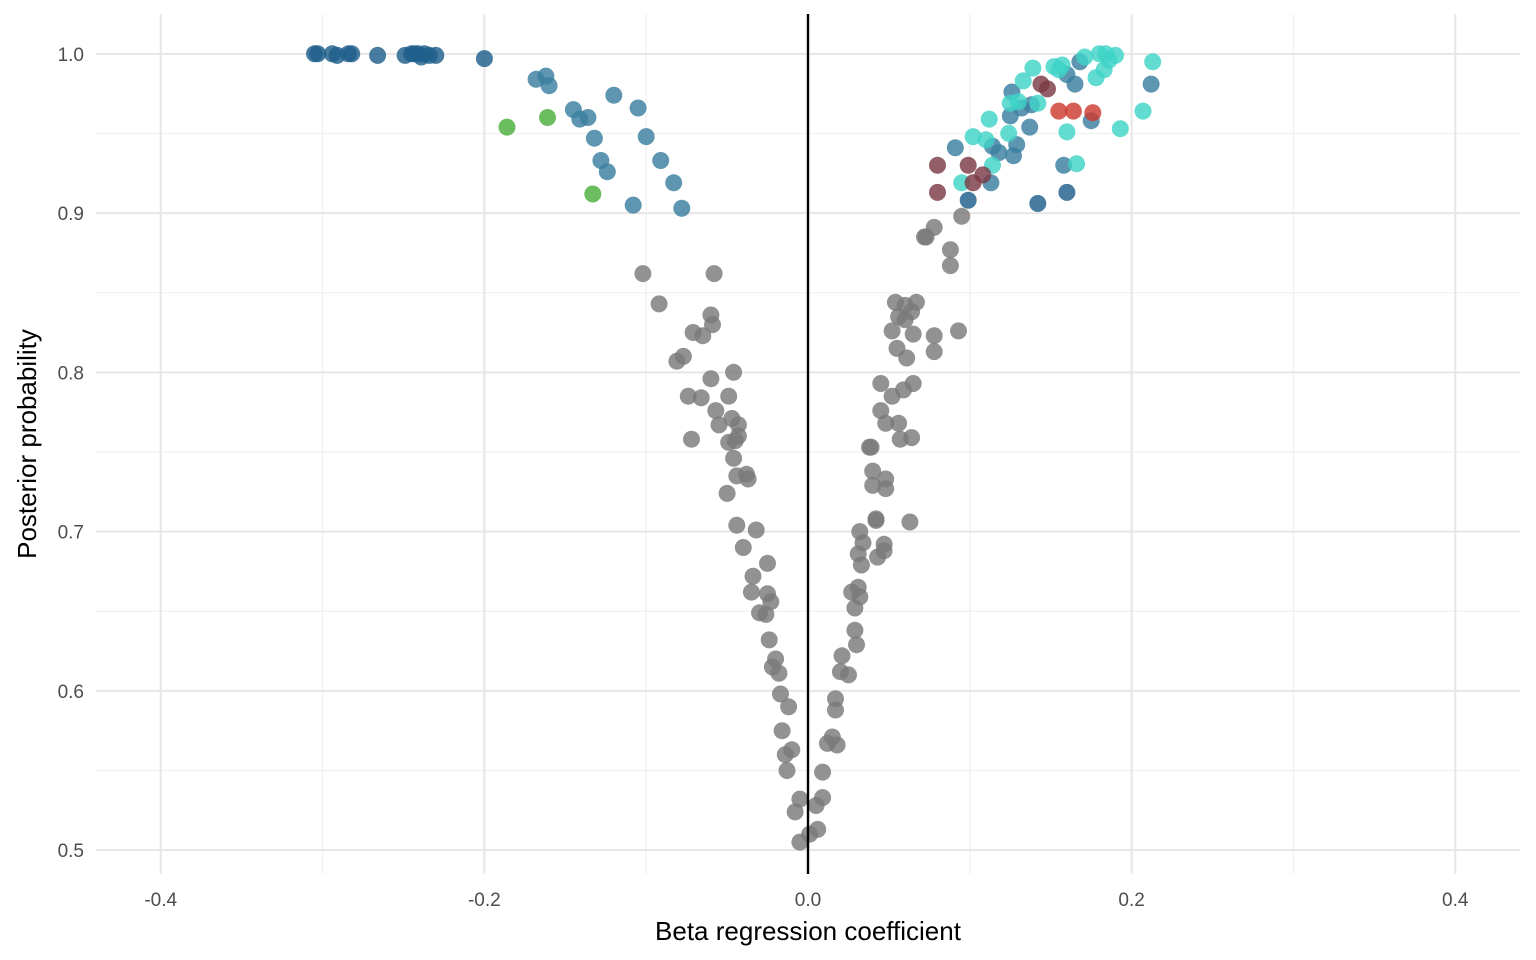  Describe the element at coordinates (1131, 900) in the screenshot. I see `x-tick-label: 0.2` at that location.